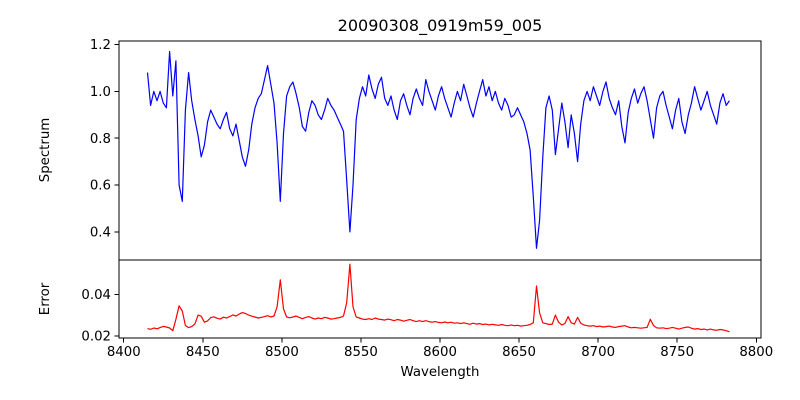 The height and width of the screenshot is (400, 800). I want to click on error-axis-label: Error, so click(45, 298).